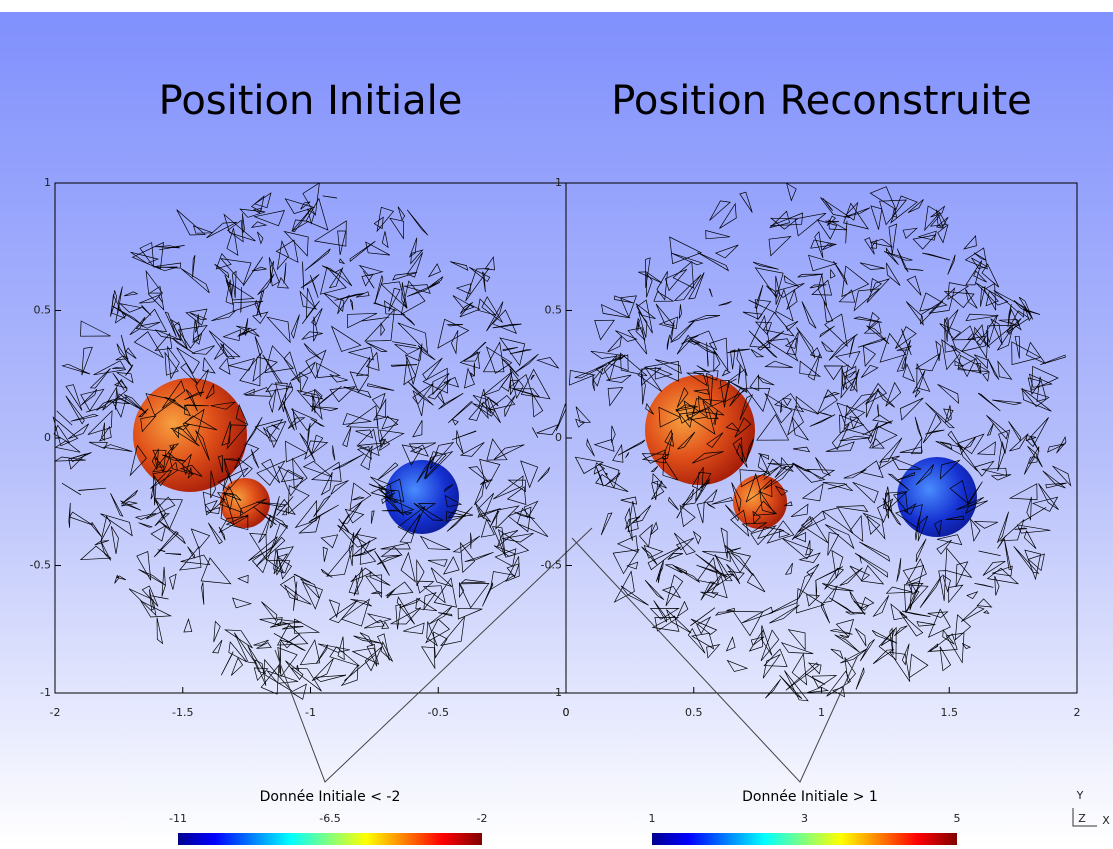 The height and width of the screenshot is (849, 1113). Describe the element at coordinates (1082, 818) in the screenshot. I see `axis-z-label: Z` at that location.